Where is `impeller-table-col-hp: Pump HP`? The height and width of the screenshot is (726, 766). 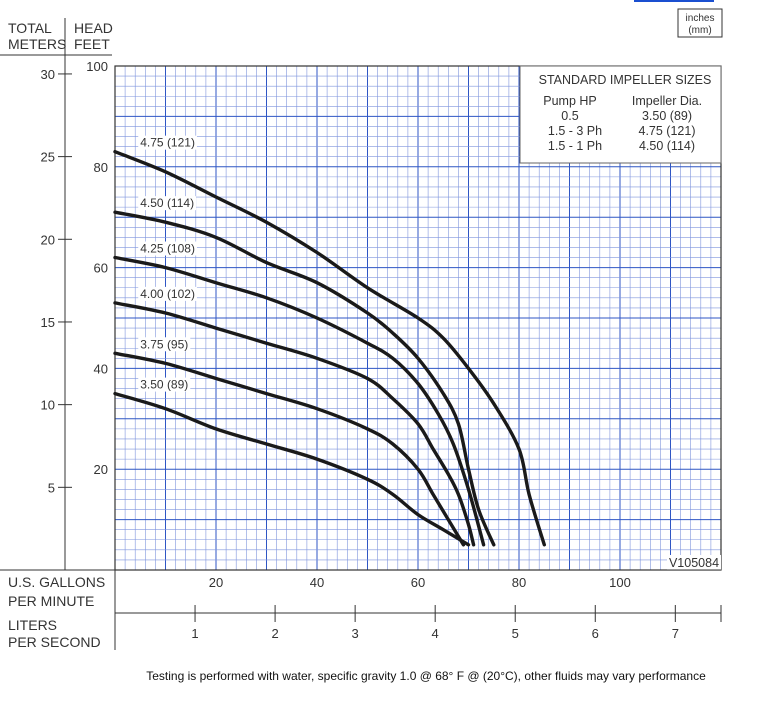
impeller-table-col-hp: Pump HP is located at coordinates (570, 101).